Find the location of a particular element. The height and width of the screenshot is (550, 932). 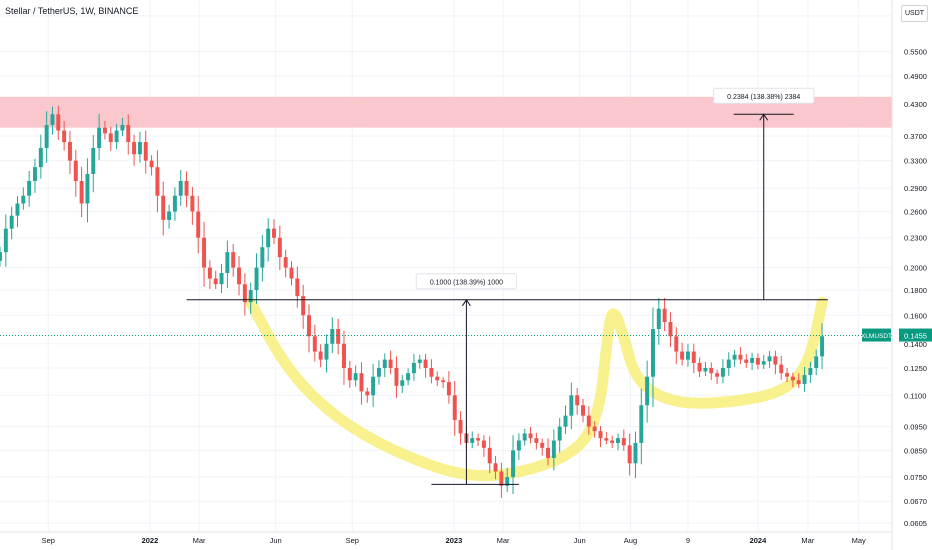

time-tick-label: 9 is located at coordinates (688, 540).